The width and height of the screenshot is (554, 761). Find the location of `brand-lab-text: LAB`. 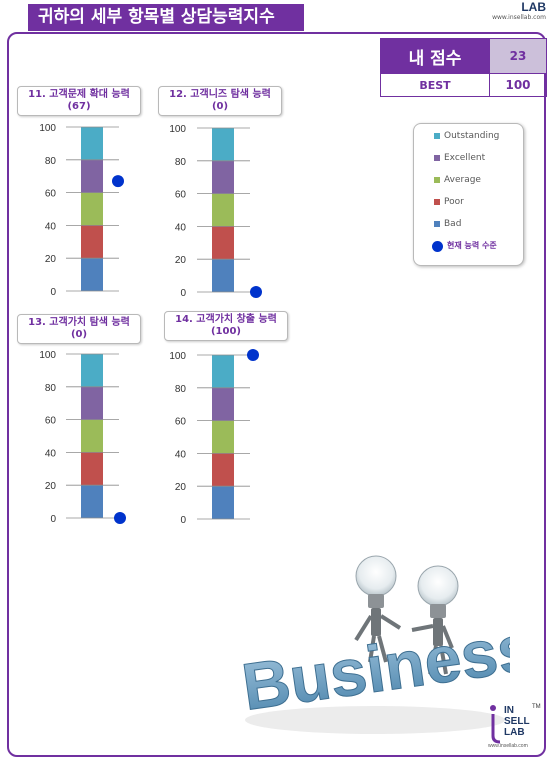

brand-lab-text: LAB is located at coordinates (533, 7).